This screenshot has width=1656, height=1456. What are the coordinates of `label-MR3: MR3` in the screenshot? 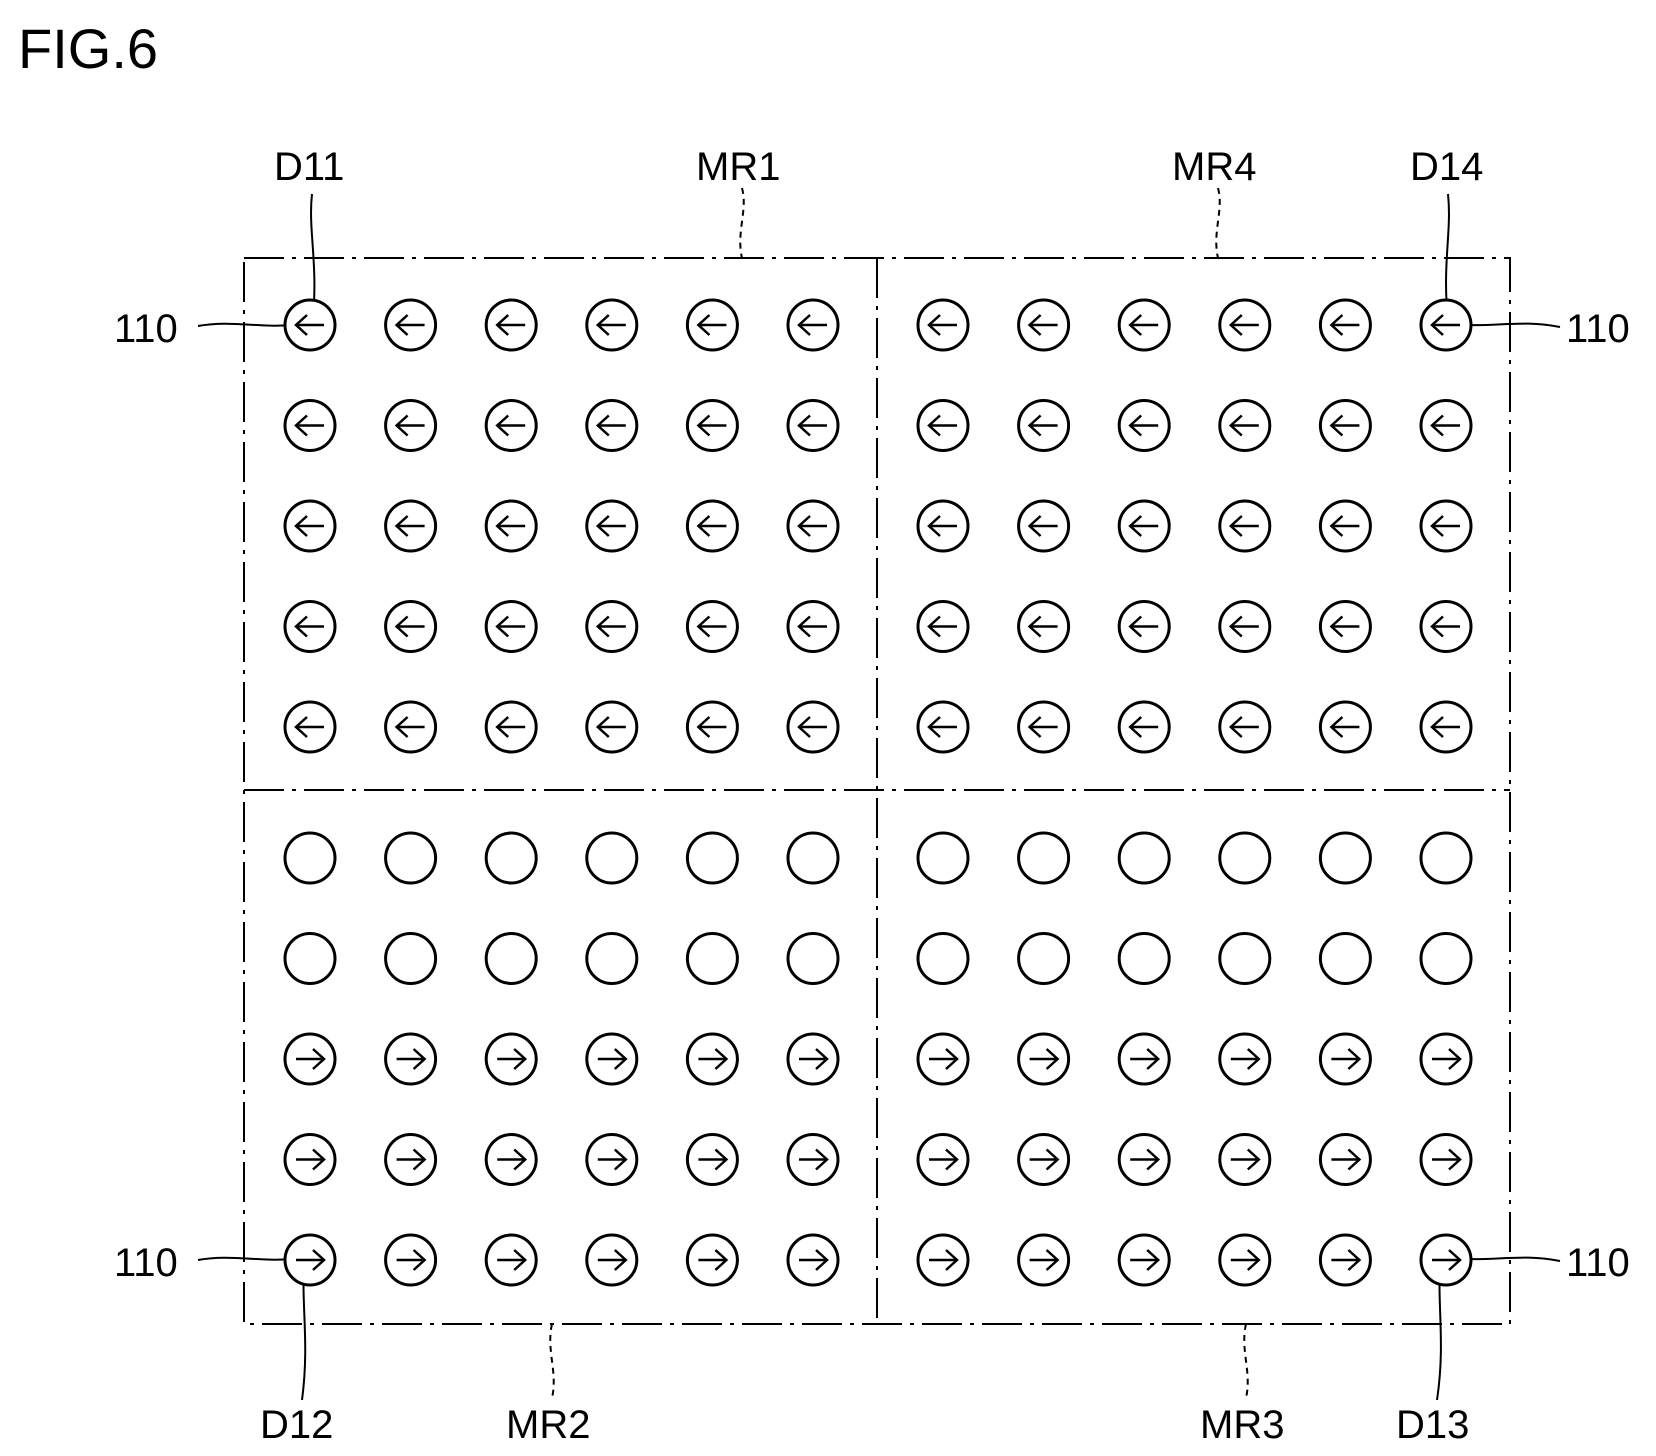 It's located at (1242, 1425).